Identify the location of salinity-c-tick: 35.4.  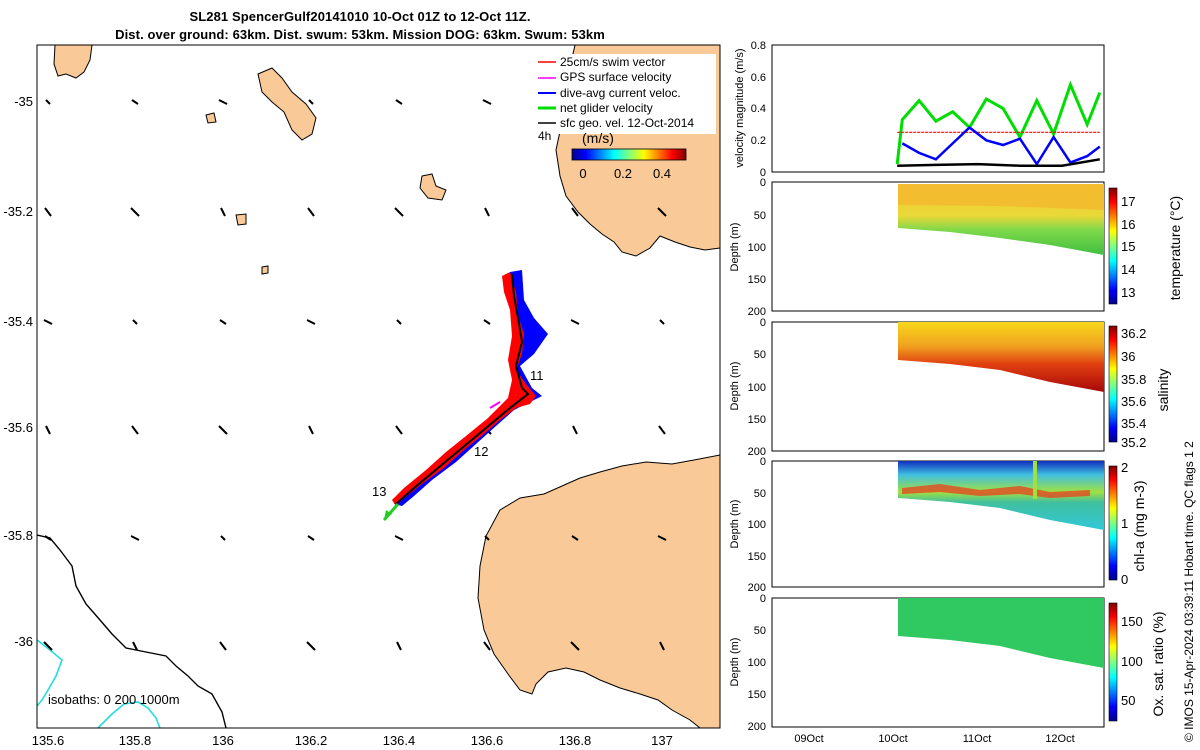
(1133, 423).